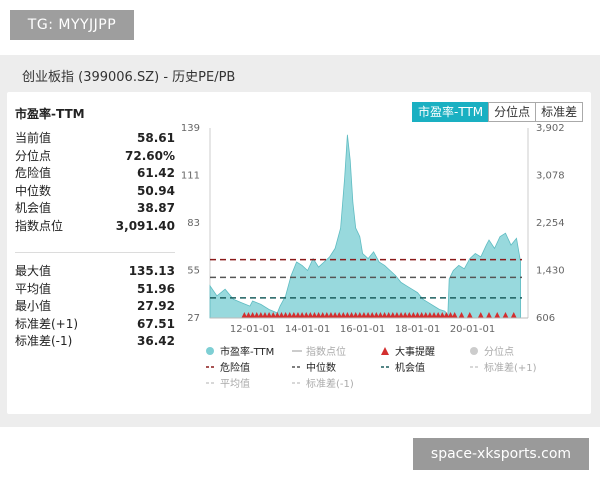 Image resolution: width=600 pixels, height=480 pixels. I want to click on stat-label: 最大值, so click(33, 271).